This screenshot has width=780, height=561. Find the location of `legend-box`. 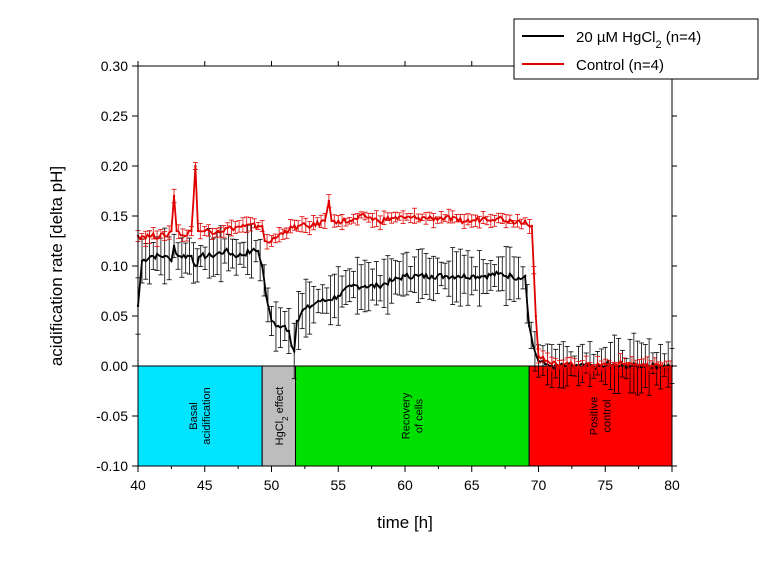

legend-box is located at coordinates (636, 49).